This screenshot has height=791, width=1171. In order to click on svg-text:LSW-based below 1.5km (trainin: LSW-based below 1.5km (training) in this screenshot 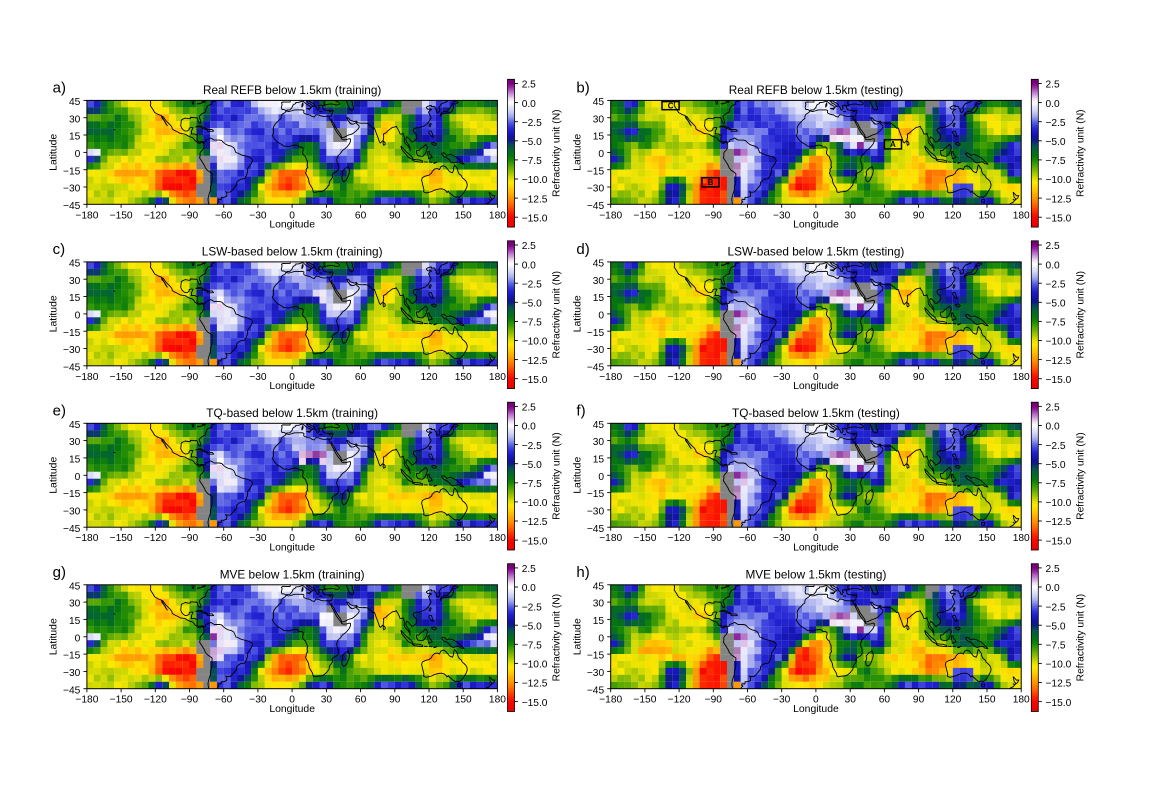, I will do `click(292, 252)`.